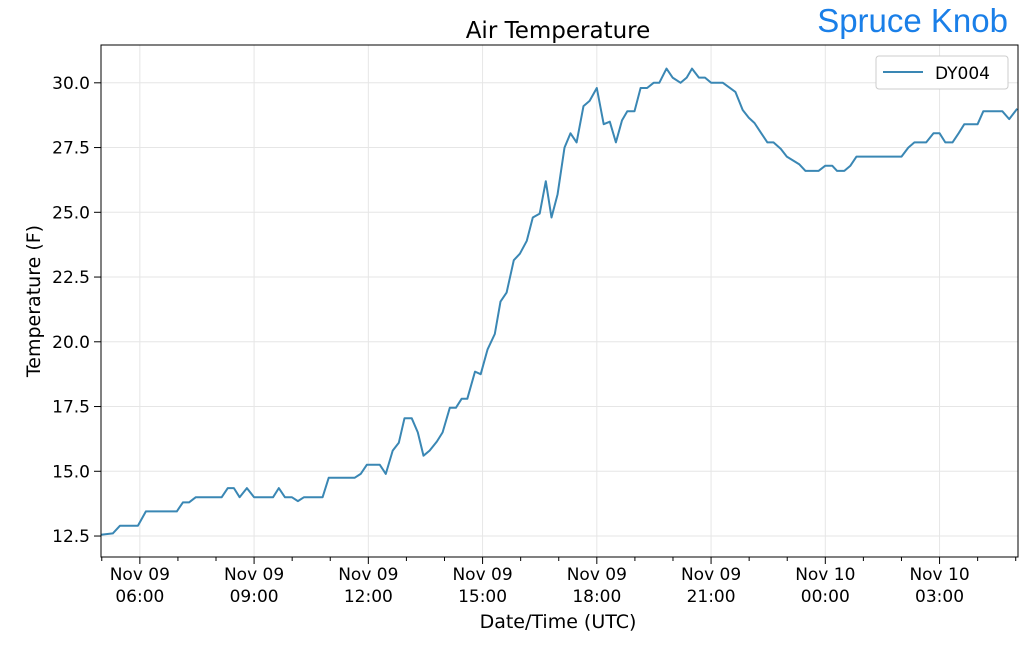  Describe the element at coordinates (711, 597) in the screenshot. I see `x-tick-label-time: 21:00` at that location.